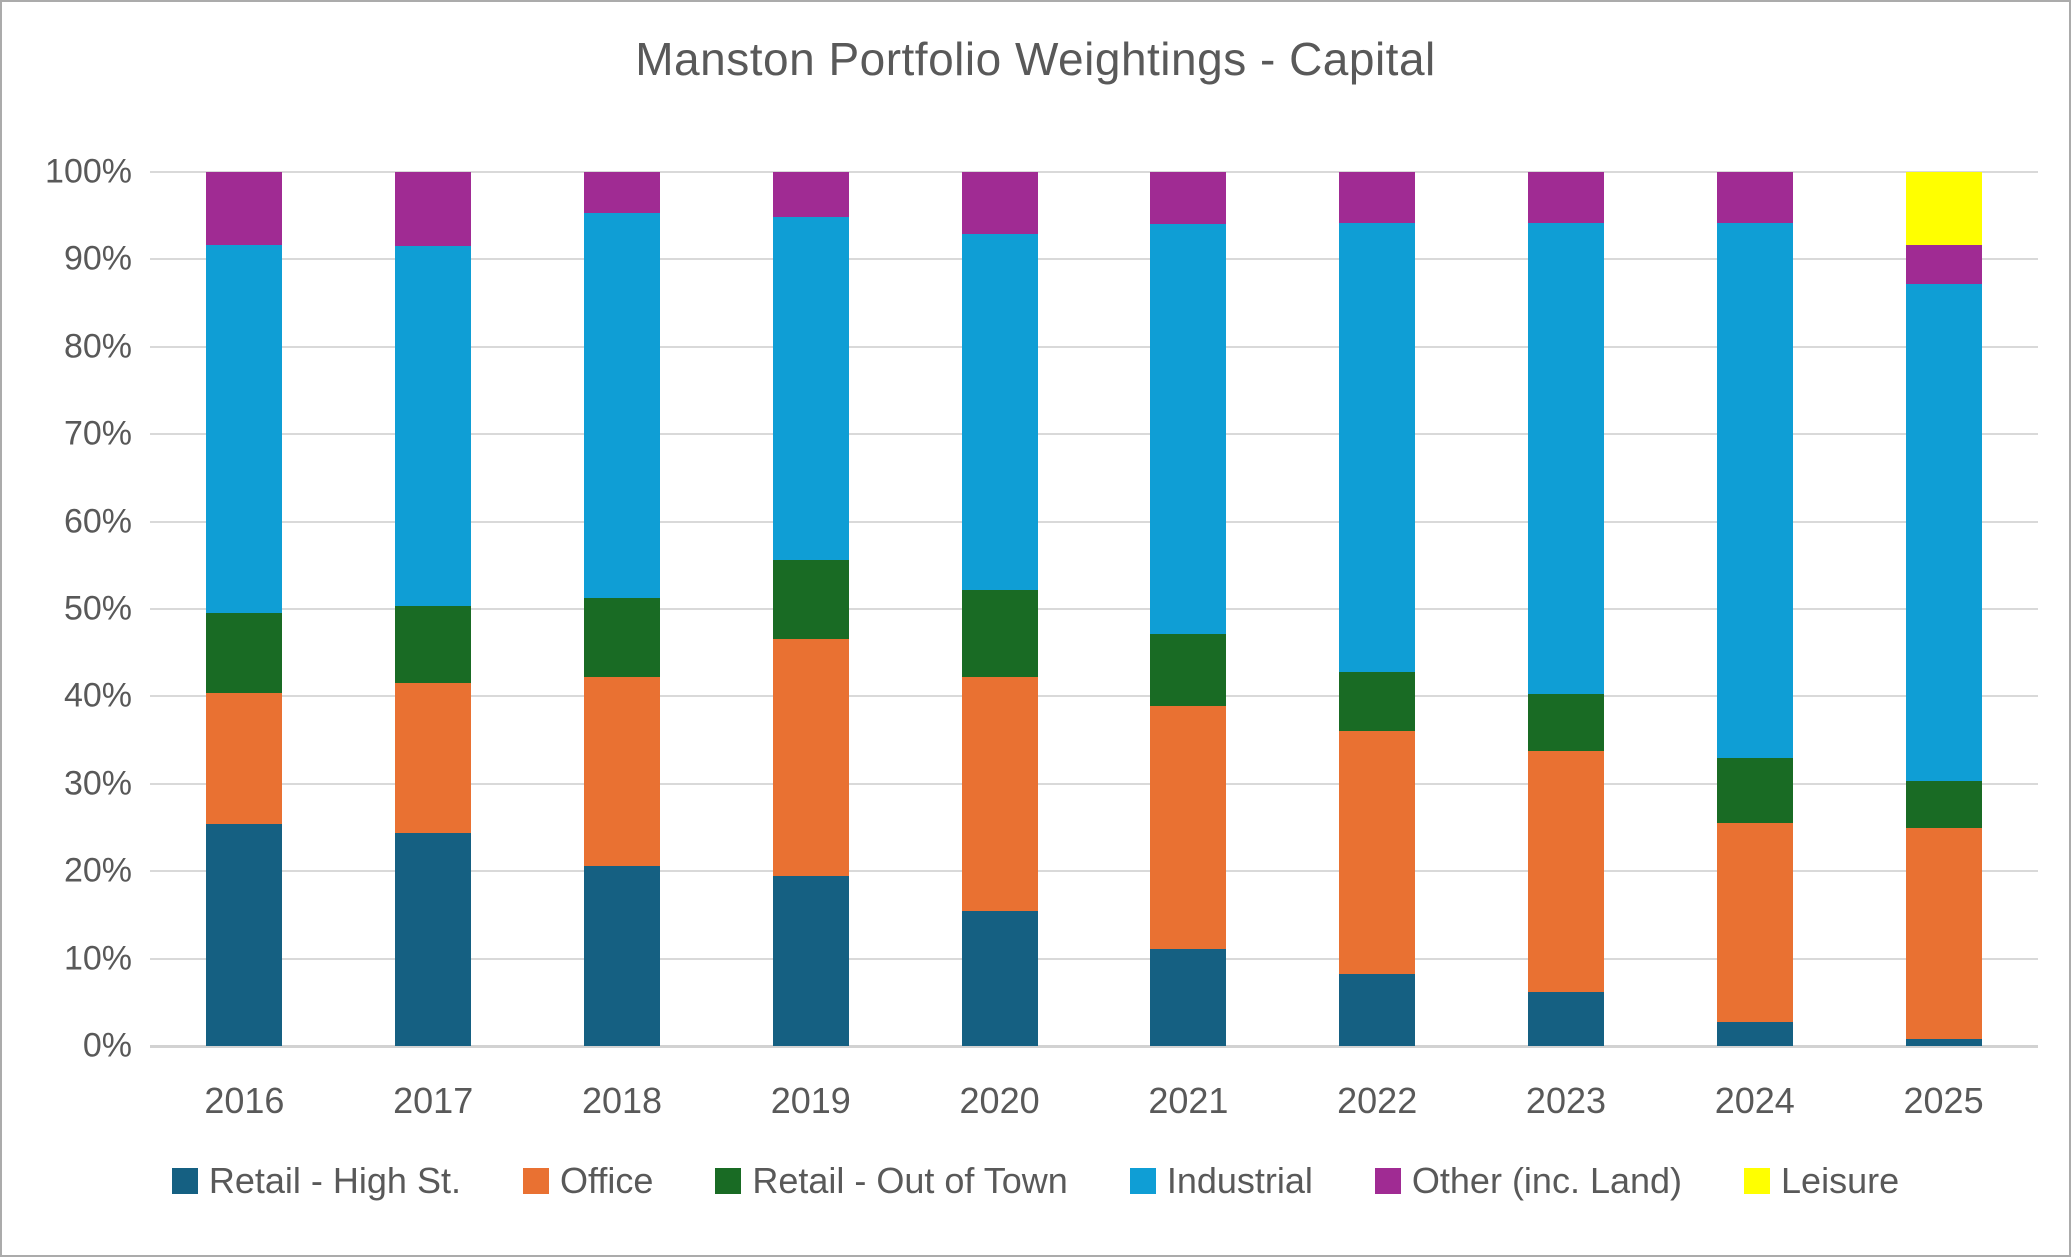 The image size is (2071, 1257). What do you see at coordinates (1094, 1046) in the screenshot?
I see `x-axis-baseline` at bounding box center [1094, 1046].